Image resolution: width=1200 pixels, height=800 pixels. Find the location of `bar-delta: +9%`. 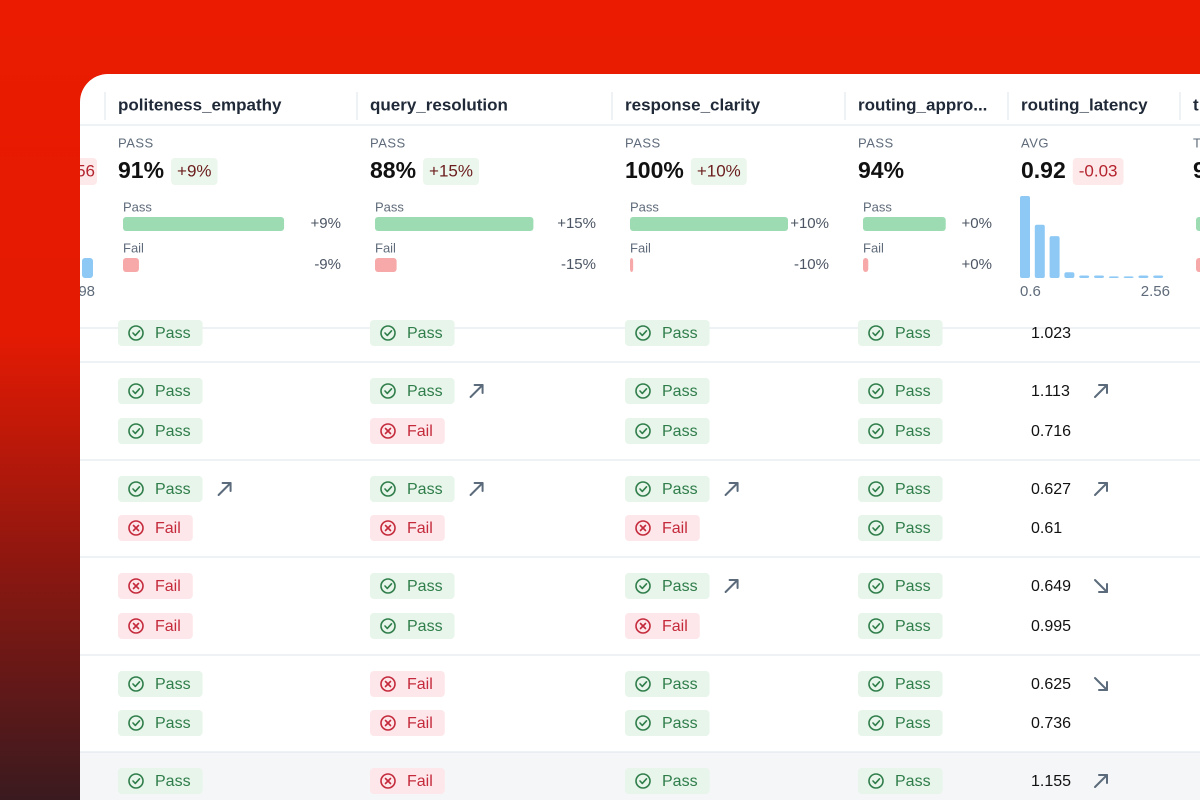

bar-delta: +9% is located at coordinates (326, 223).